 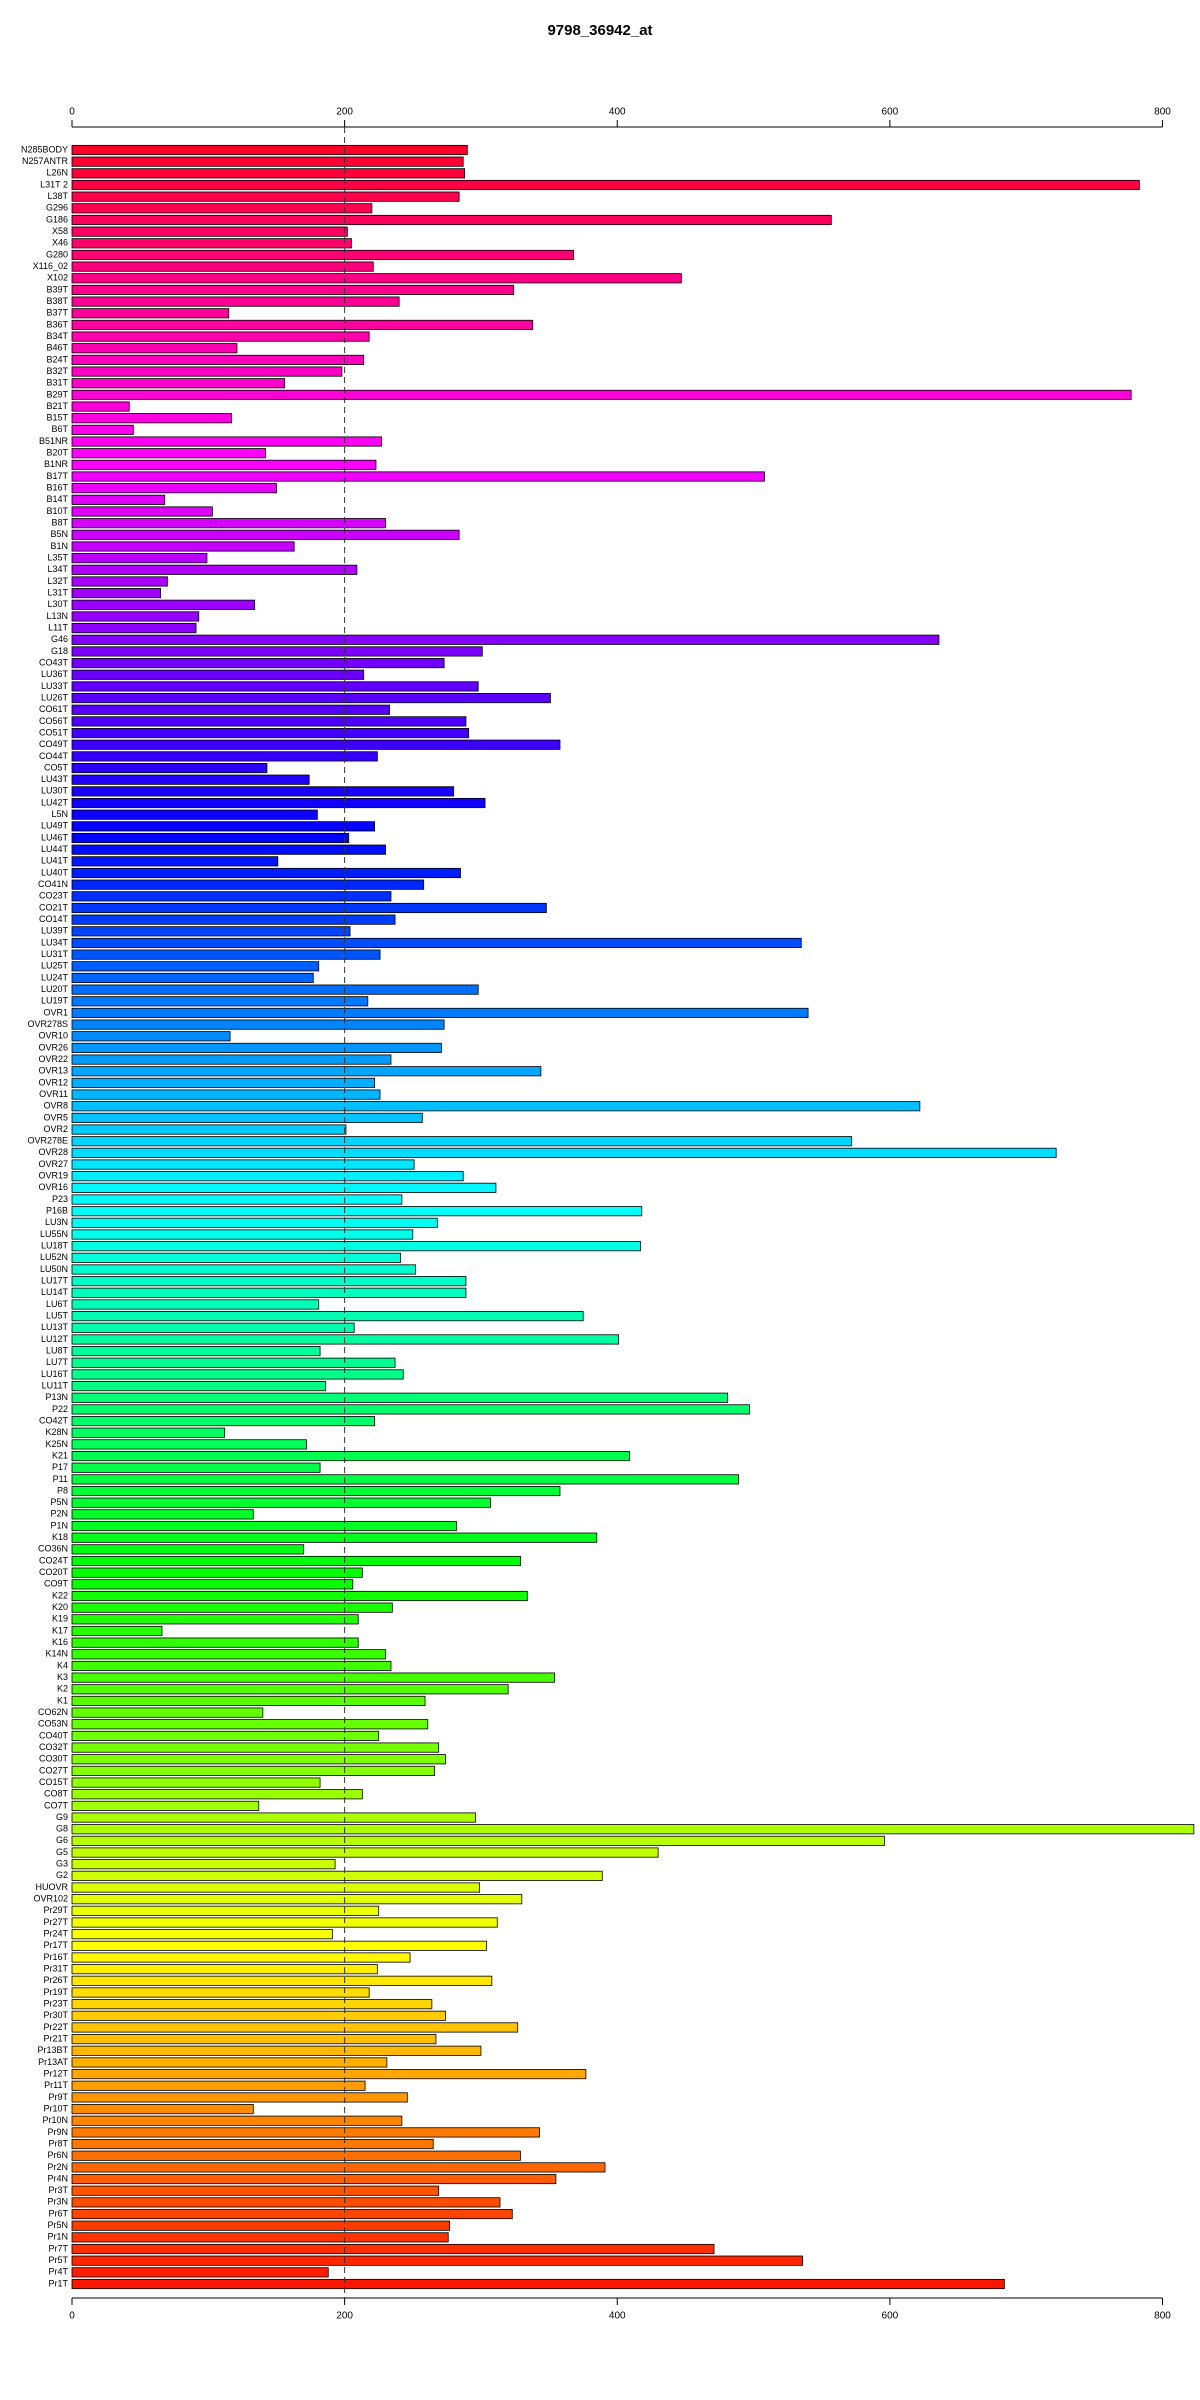 I want to click on y-tick-label: Pr7T, so click(x=58, y=2248).